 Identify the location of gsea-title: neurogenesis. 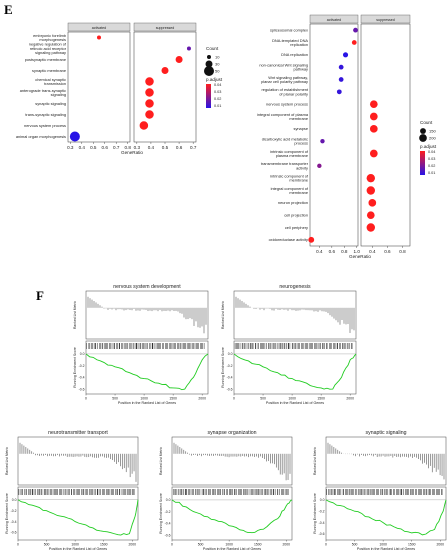
(295, 287).